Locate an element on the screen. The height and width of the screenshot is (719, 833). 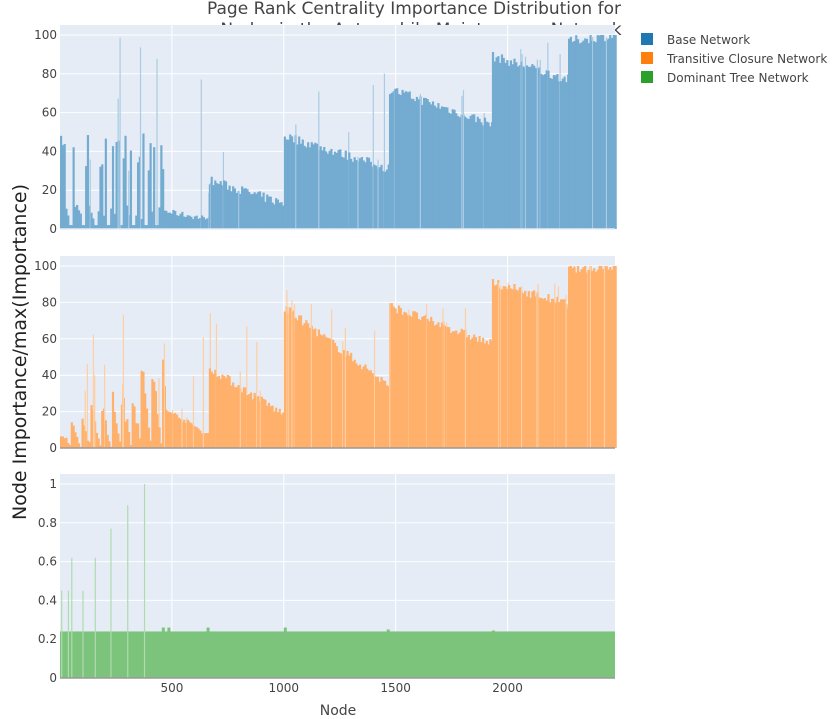
legend-item-transitive: Transitive Closure Network is located at coordinates (734, 59).